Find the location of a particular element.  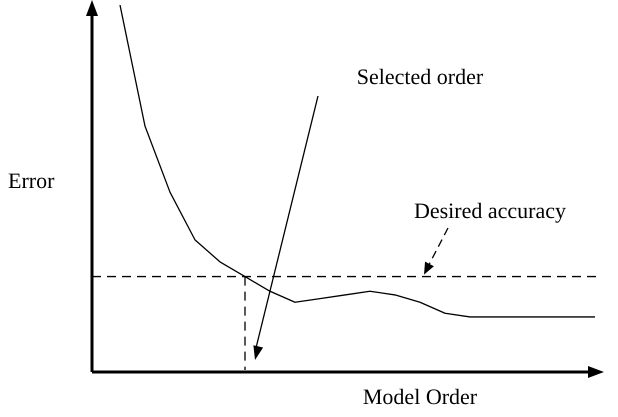

y-axis-title: Error is located at coordinates (32, 180).